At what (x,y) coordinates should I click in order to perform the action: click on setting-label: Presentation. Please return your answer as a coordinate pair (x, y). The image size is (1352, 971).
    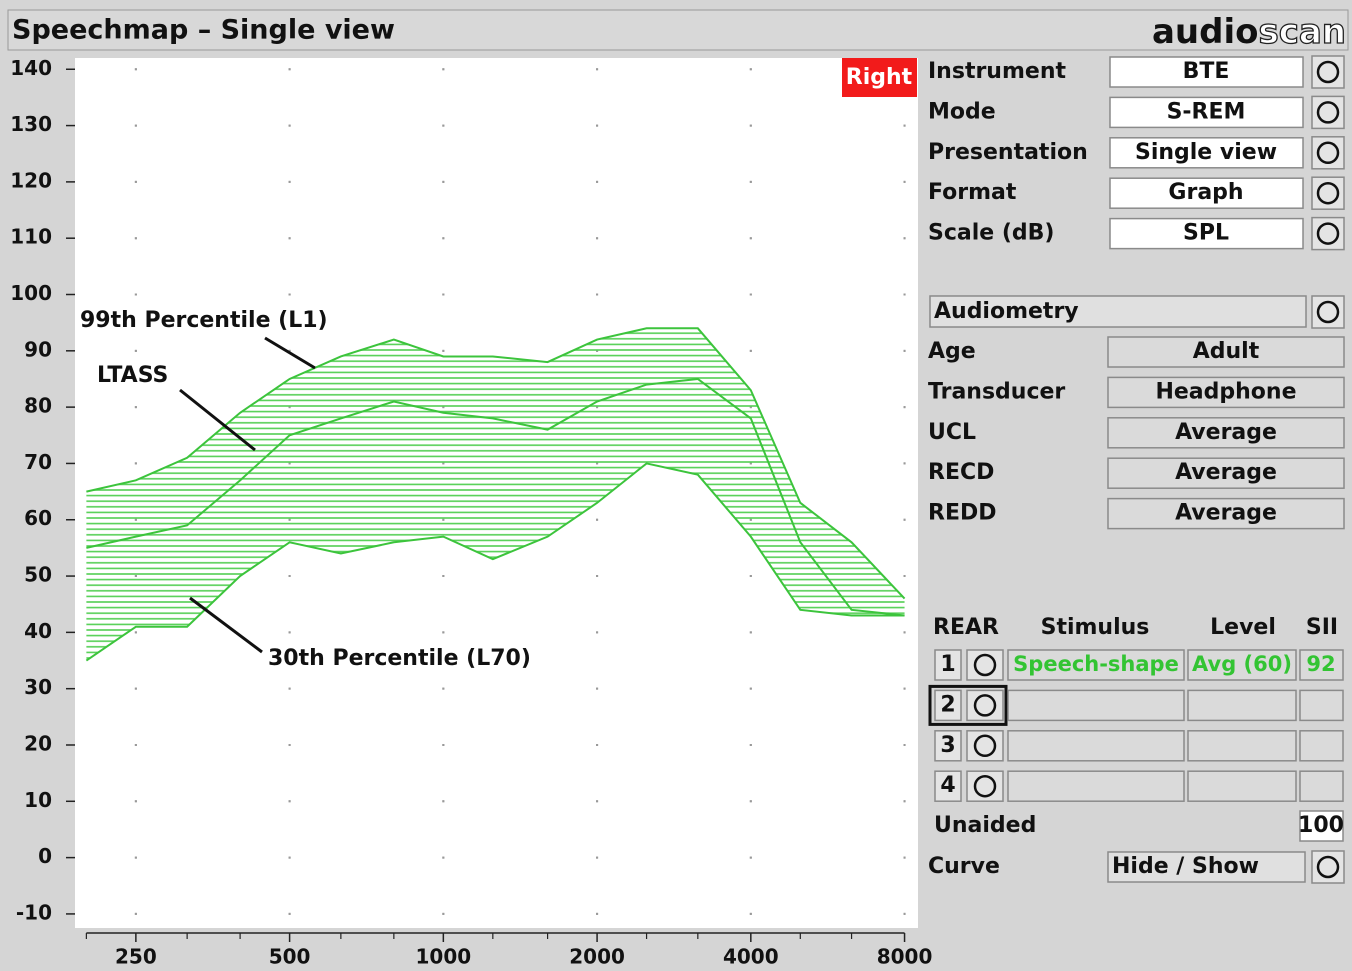
    Looking at the image, I should click on (1008, 152).